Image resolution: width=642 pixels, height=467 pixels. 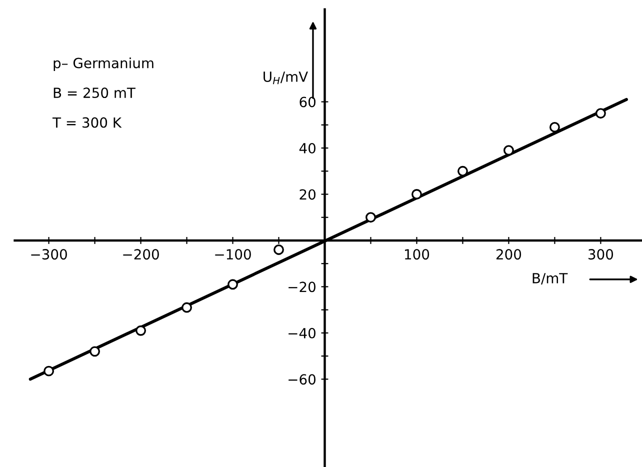 What do you see at coordinates (233, 254) in the screenshot?
I see `x-tick-label: −100` at bounding box center [233, 254].